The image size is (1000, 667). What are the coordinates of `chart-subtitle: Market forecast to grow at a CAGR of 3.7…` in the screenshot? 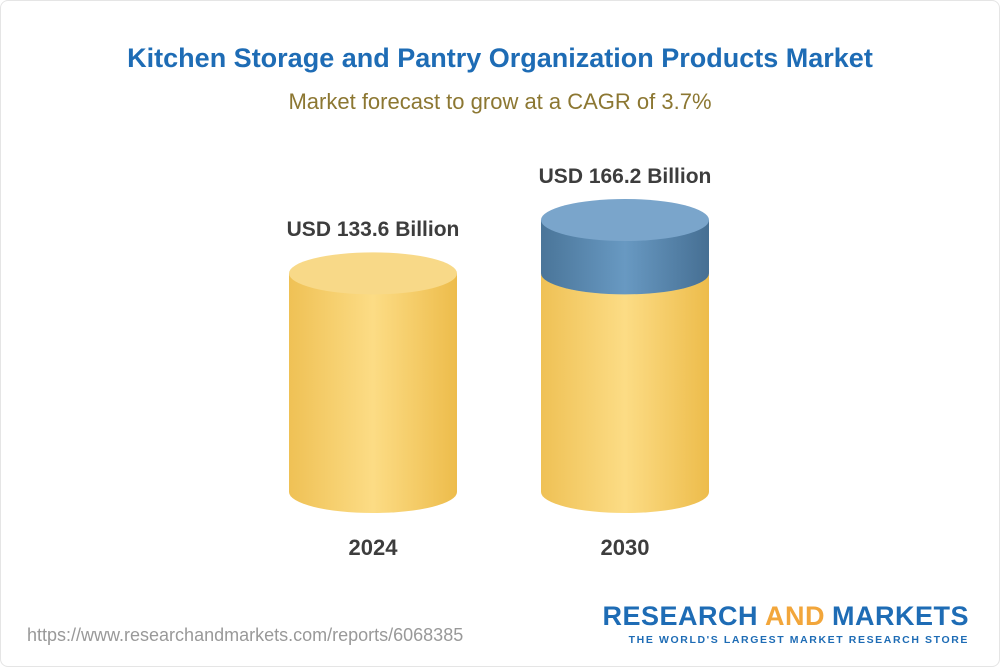 It's located at (500, 101).